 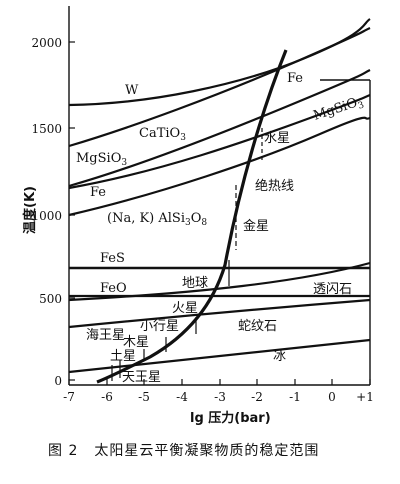 What do you see at coordinates (257, 326) in the screenshot?
I see `label-serpentine: 蛇纹石` at bounding box center [257, 326].